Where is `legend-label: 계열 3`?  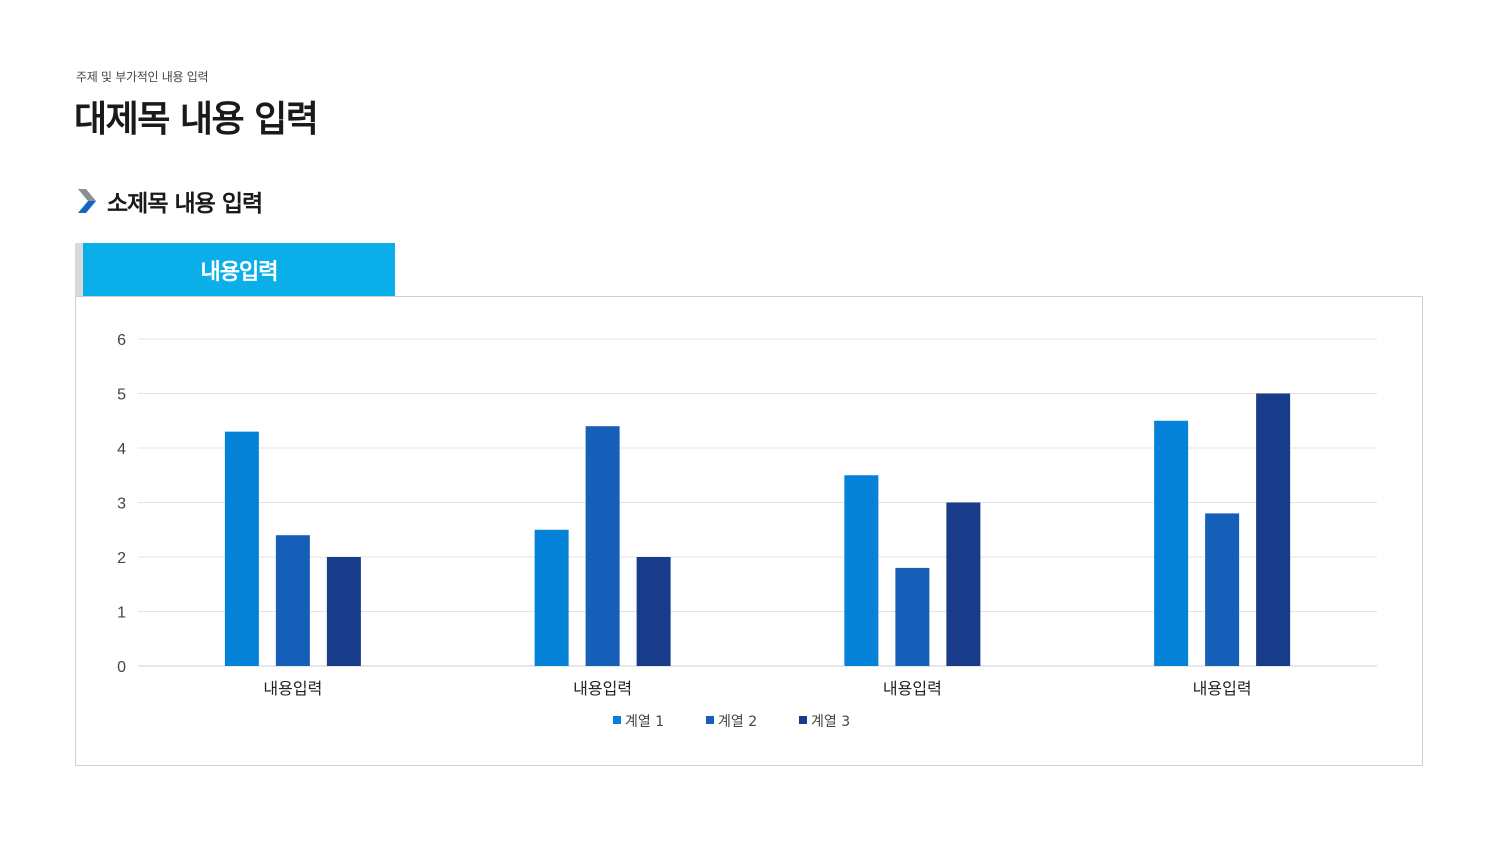
legend-label: 계열 3 is located at coordinates (830, 722).